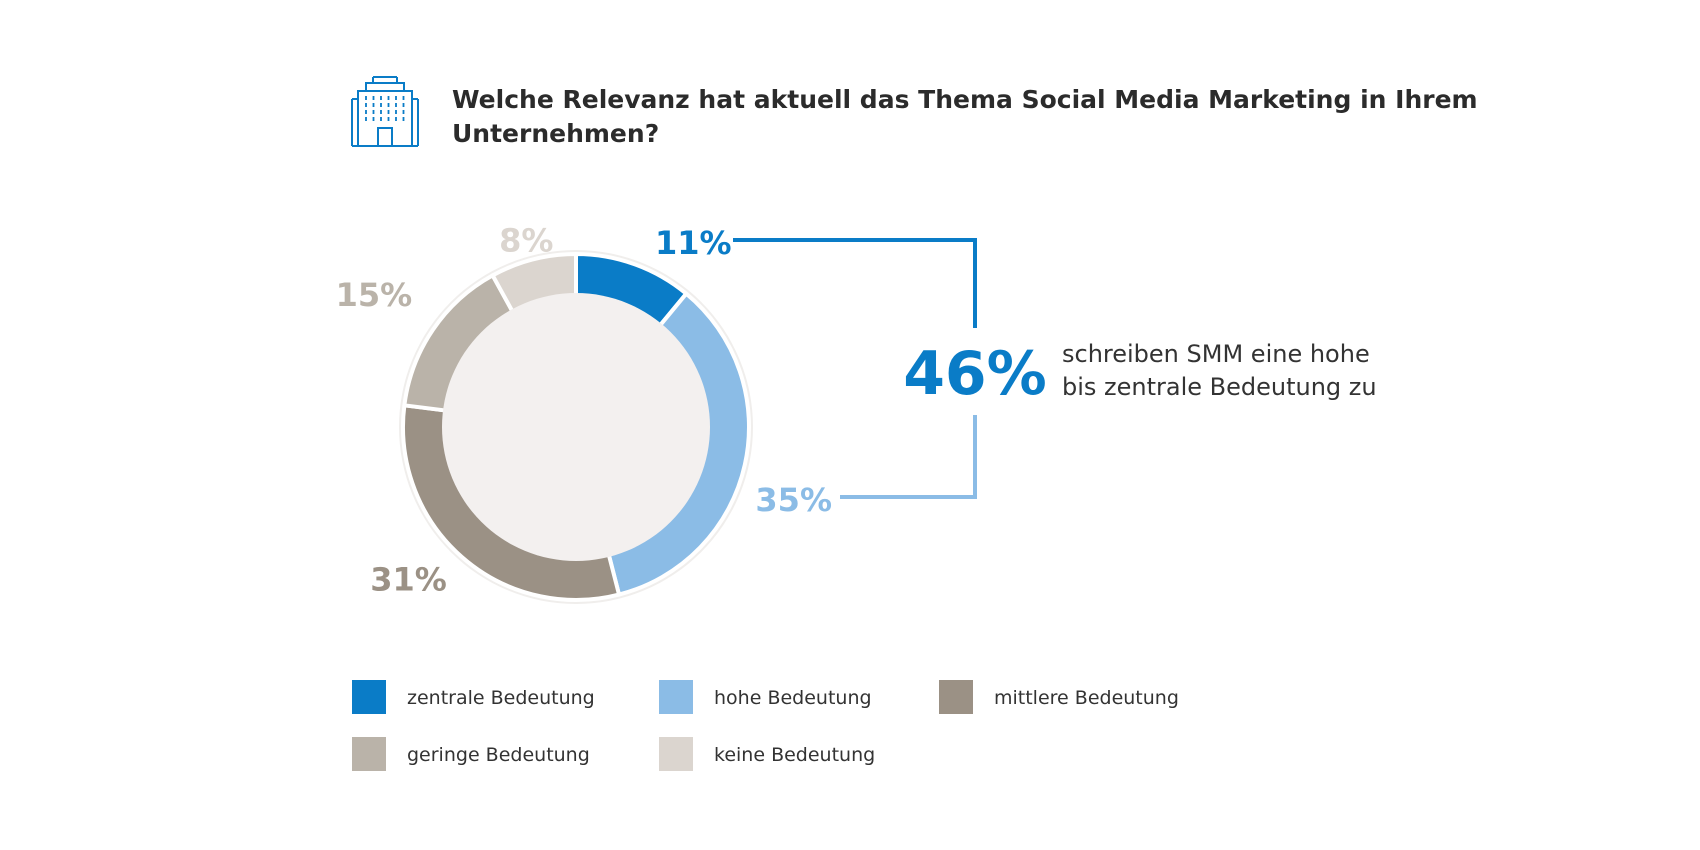 The width and height of the screenshot is (1700, 850). What do you see at coordinates (526, 240) in the screenshot?
I see `data-label-keine: 8%` at bounding box center [526, 240].